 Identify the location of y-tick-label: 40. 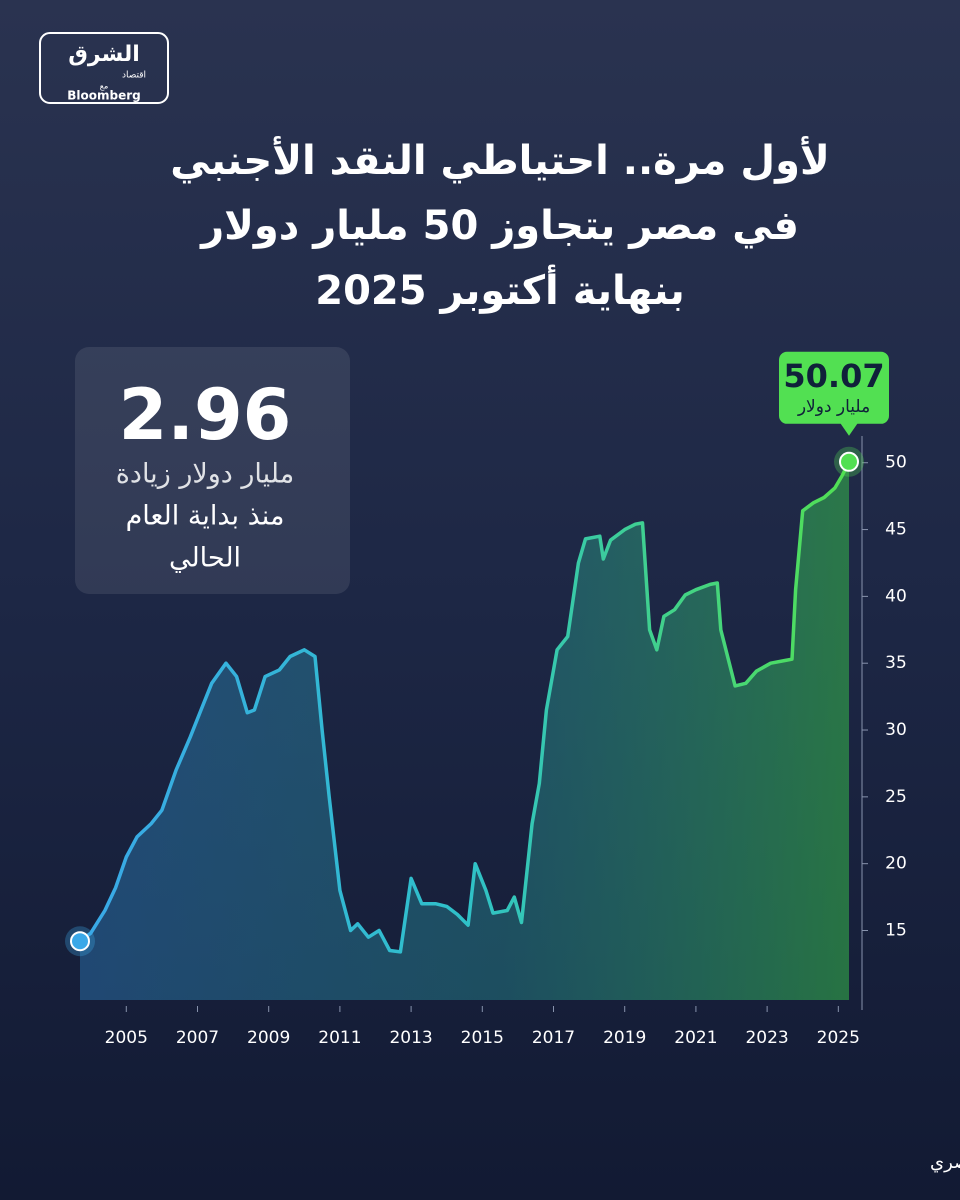
(896, 596).